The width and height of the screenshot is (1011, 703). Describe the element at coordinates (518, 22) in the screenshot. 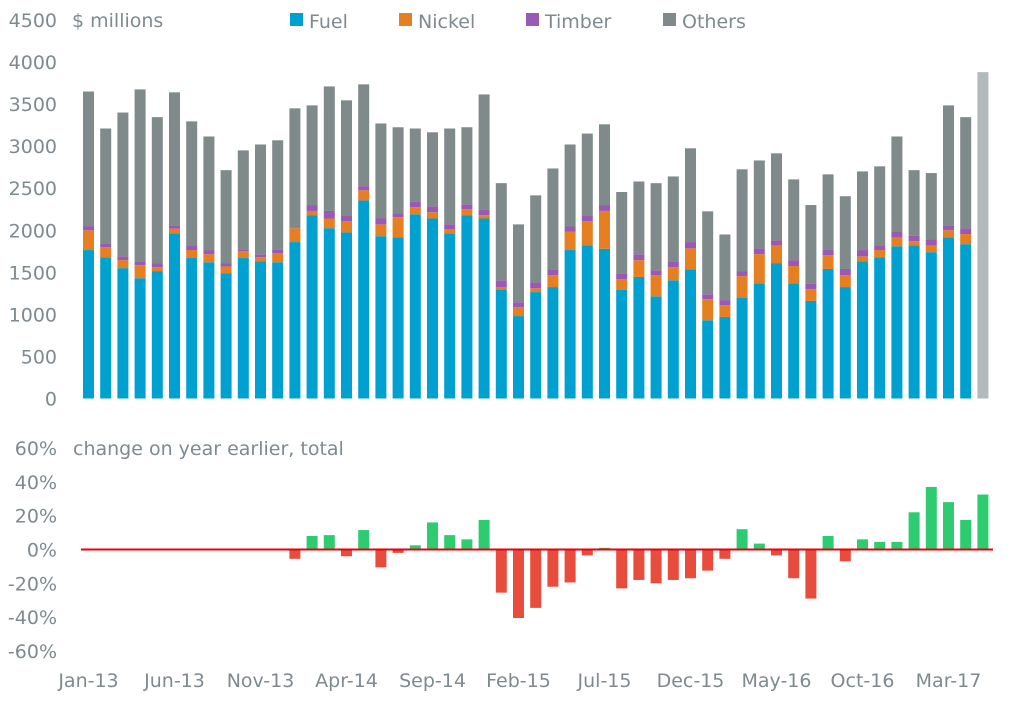

I see `legend: Fuel Nickel Timber Others` at that location.